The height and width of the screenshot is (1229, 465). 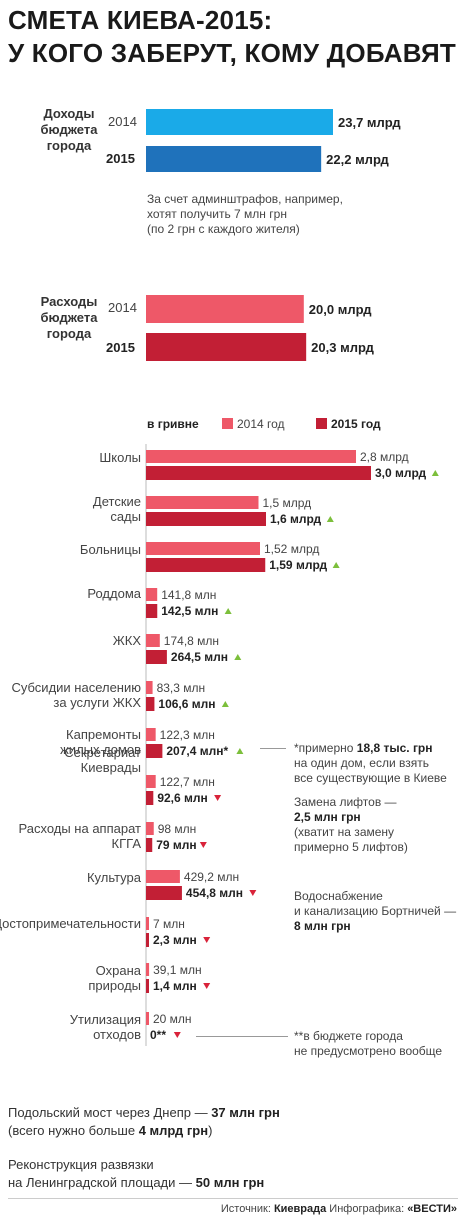 I want to click on bar-label-2014: 429,2 млн, so click(x=211, y=877).